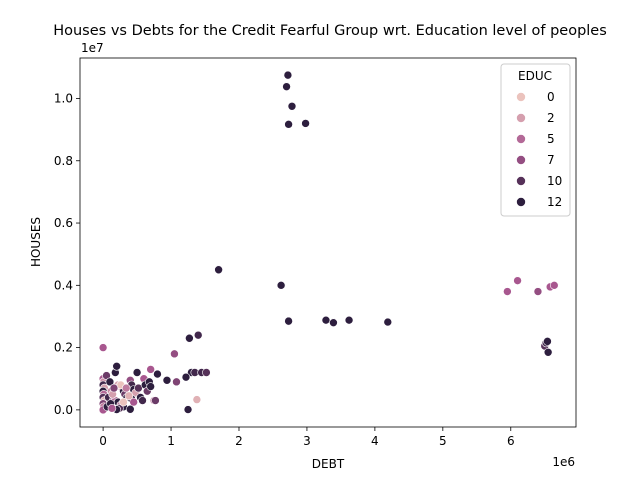  Describe the element at coordinates (307, 441) in the screenshot. I see `x-tick-label: 3` at that location.